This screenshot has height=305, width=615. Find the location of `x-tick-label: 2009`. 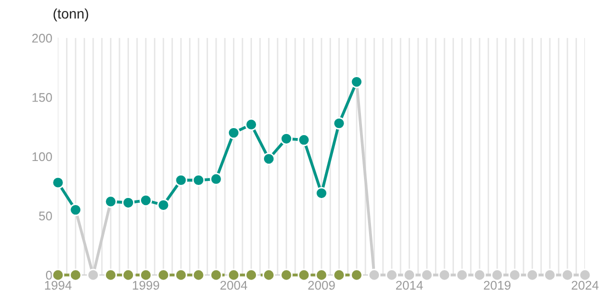

x-tick-label: 2009 is located at coordinates (321, 285).